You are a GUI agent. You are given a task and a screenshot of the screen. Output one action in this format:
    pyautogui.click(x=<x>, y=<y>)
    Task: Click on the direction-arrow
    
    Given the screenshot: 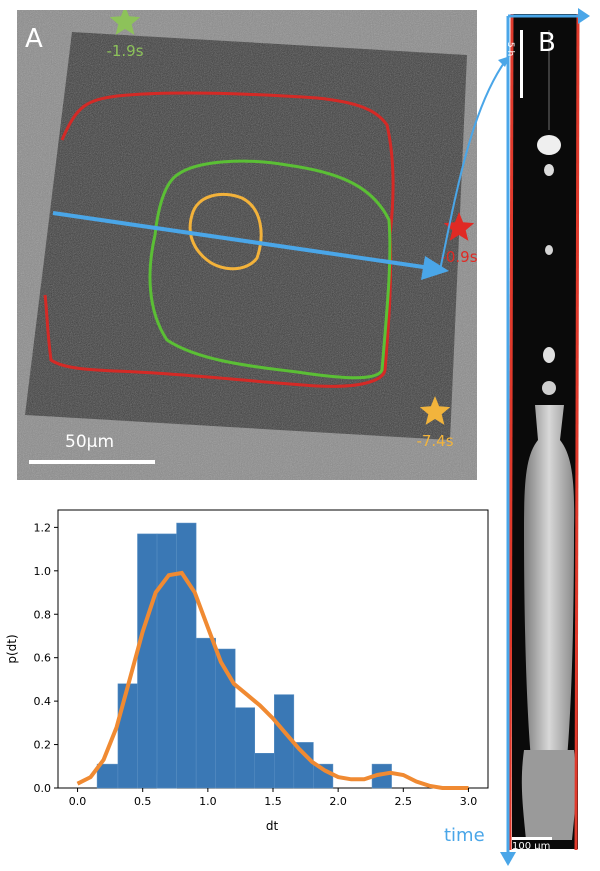 What is the action you would take?
    pyautogui.click(x=245, y=241)
    